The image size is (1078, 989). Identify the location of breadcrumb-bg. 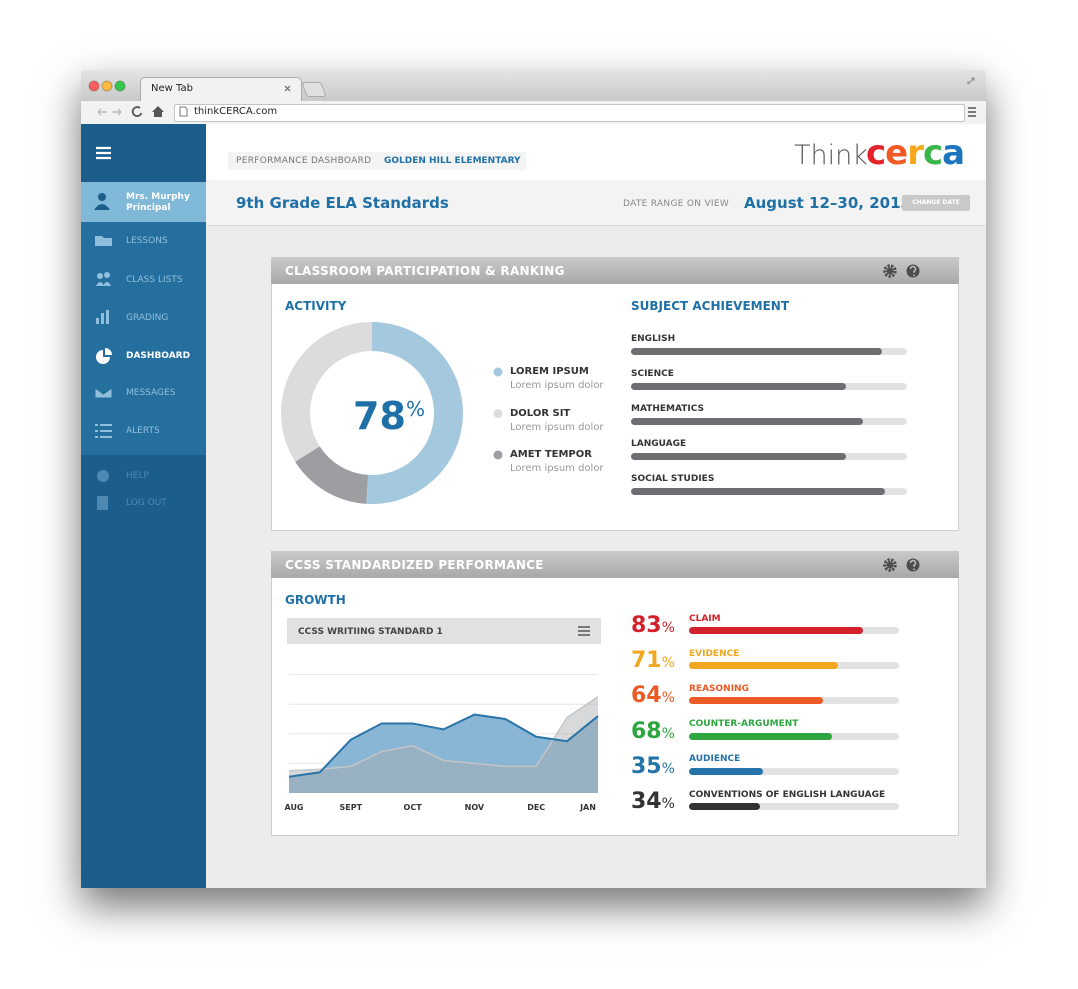
(377, 161).